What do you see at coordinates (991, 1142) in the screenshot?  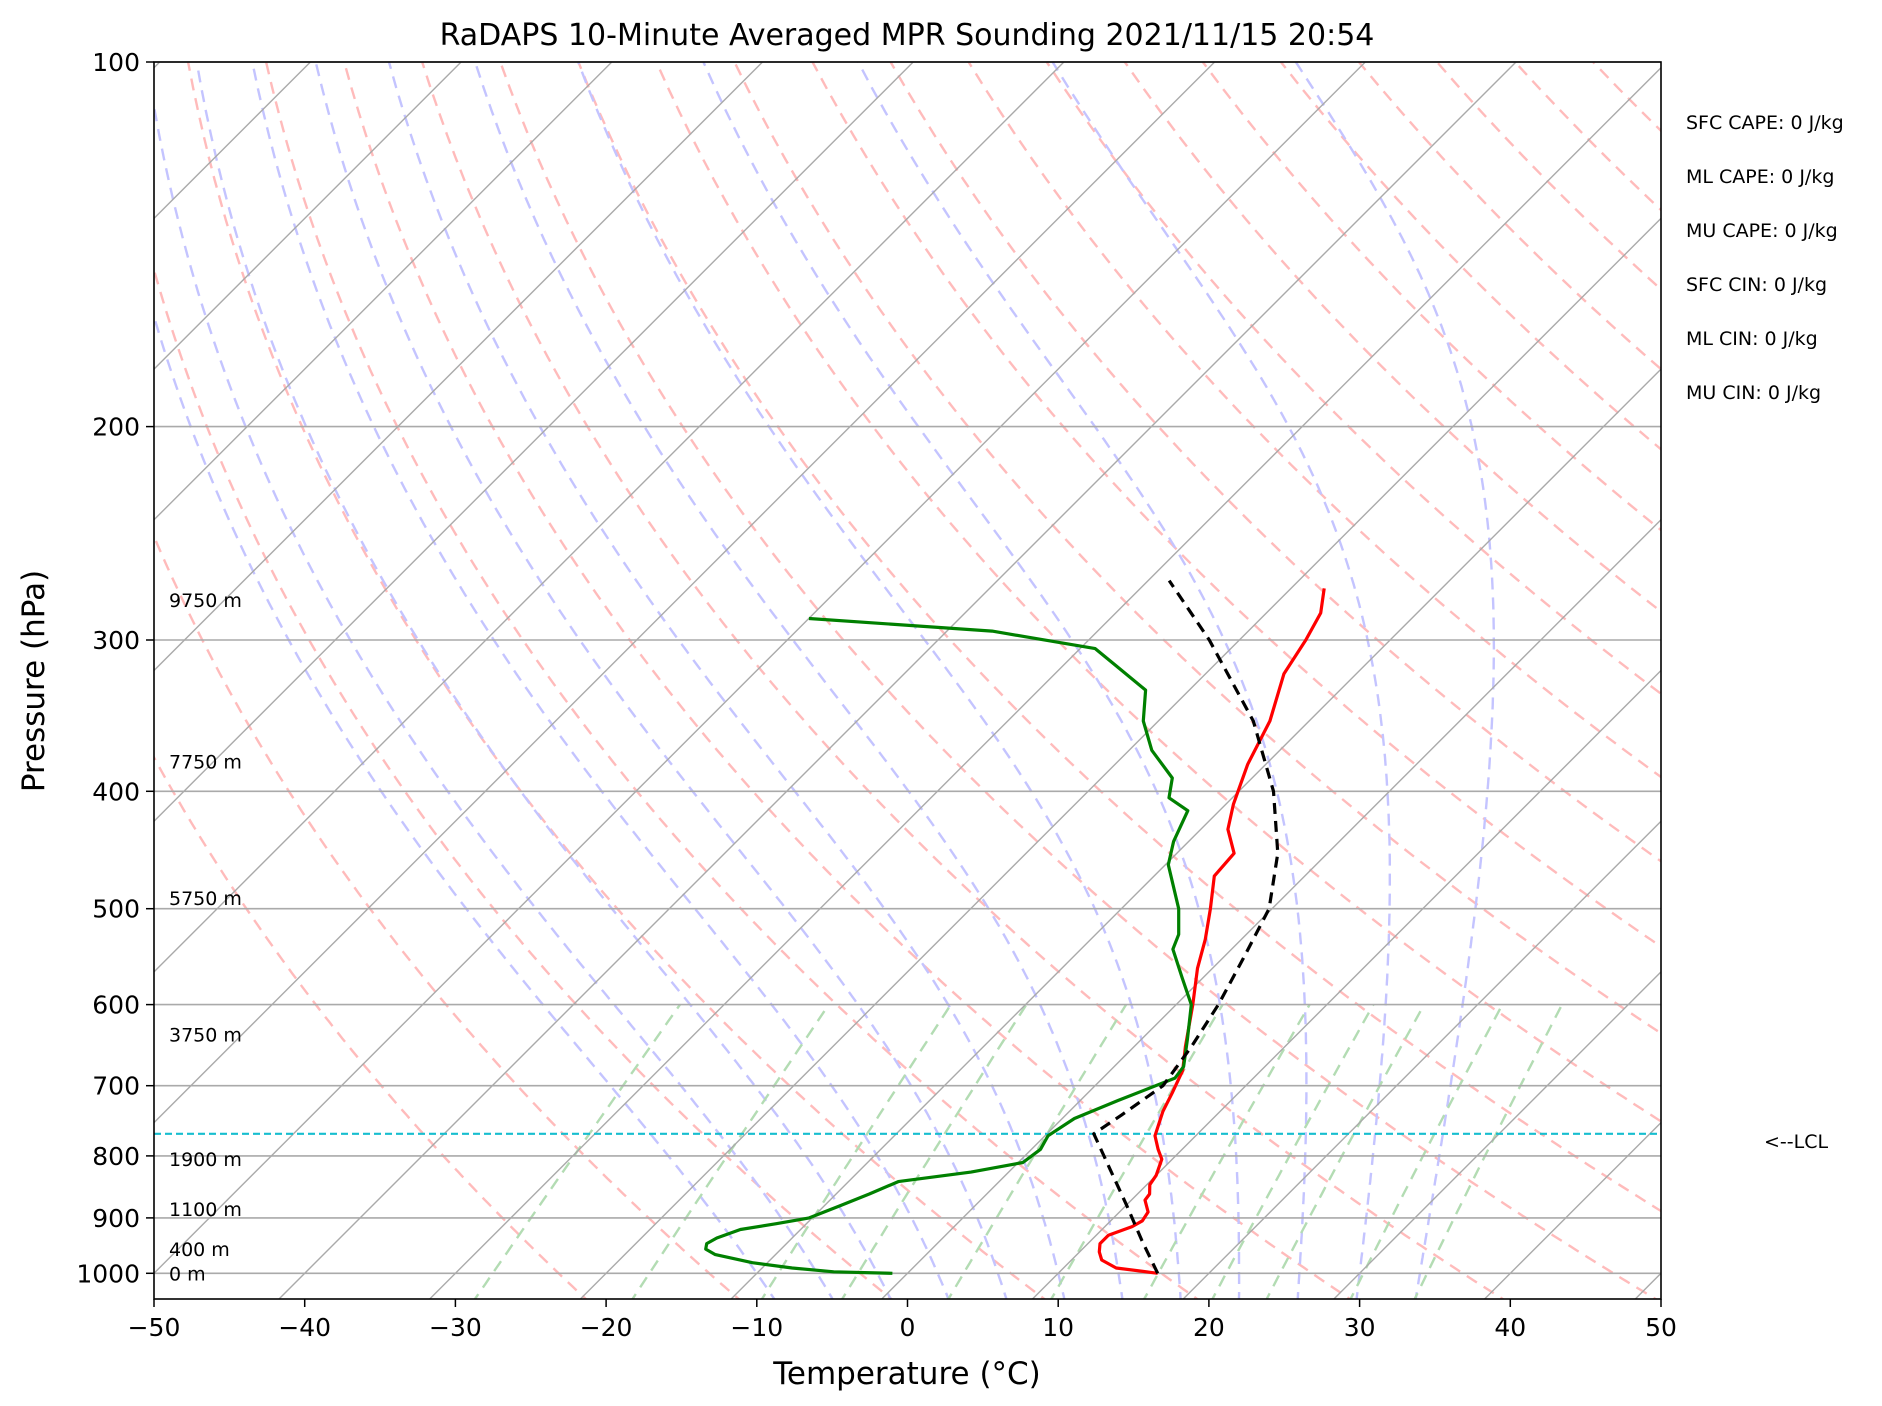 I see `lcl-marker: <--LCL` at bounding box center [991, 1142].